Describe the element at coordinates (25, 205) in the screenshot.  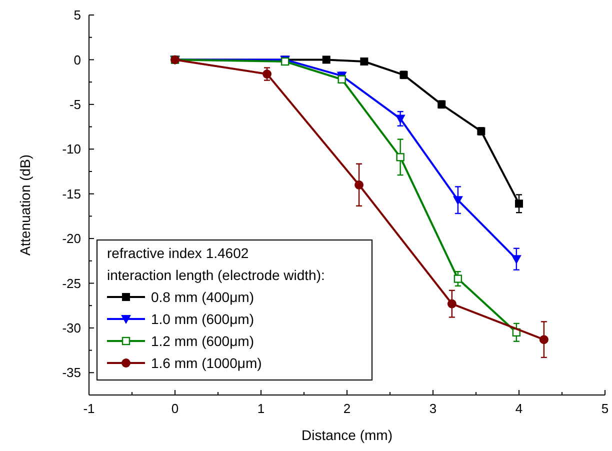
I see `y-axis-title: Attenuation (dB)` at that location.